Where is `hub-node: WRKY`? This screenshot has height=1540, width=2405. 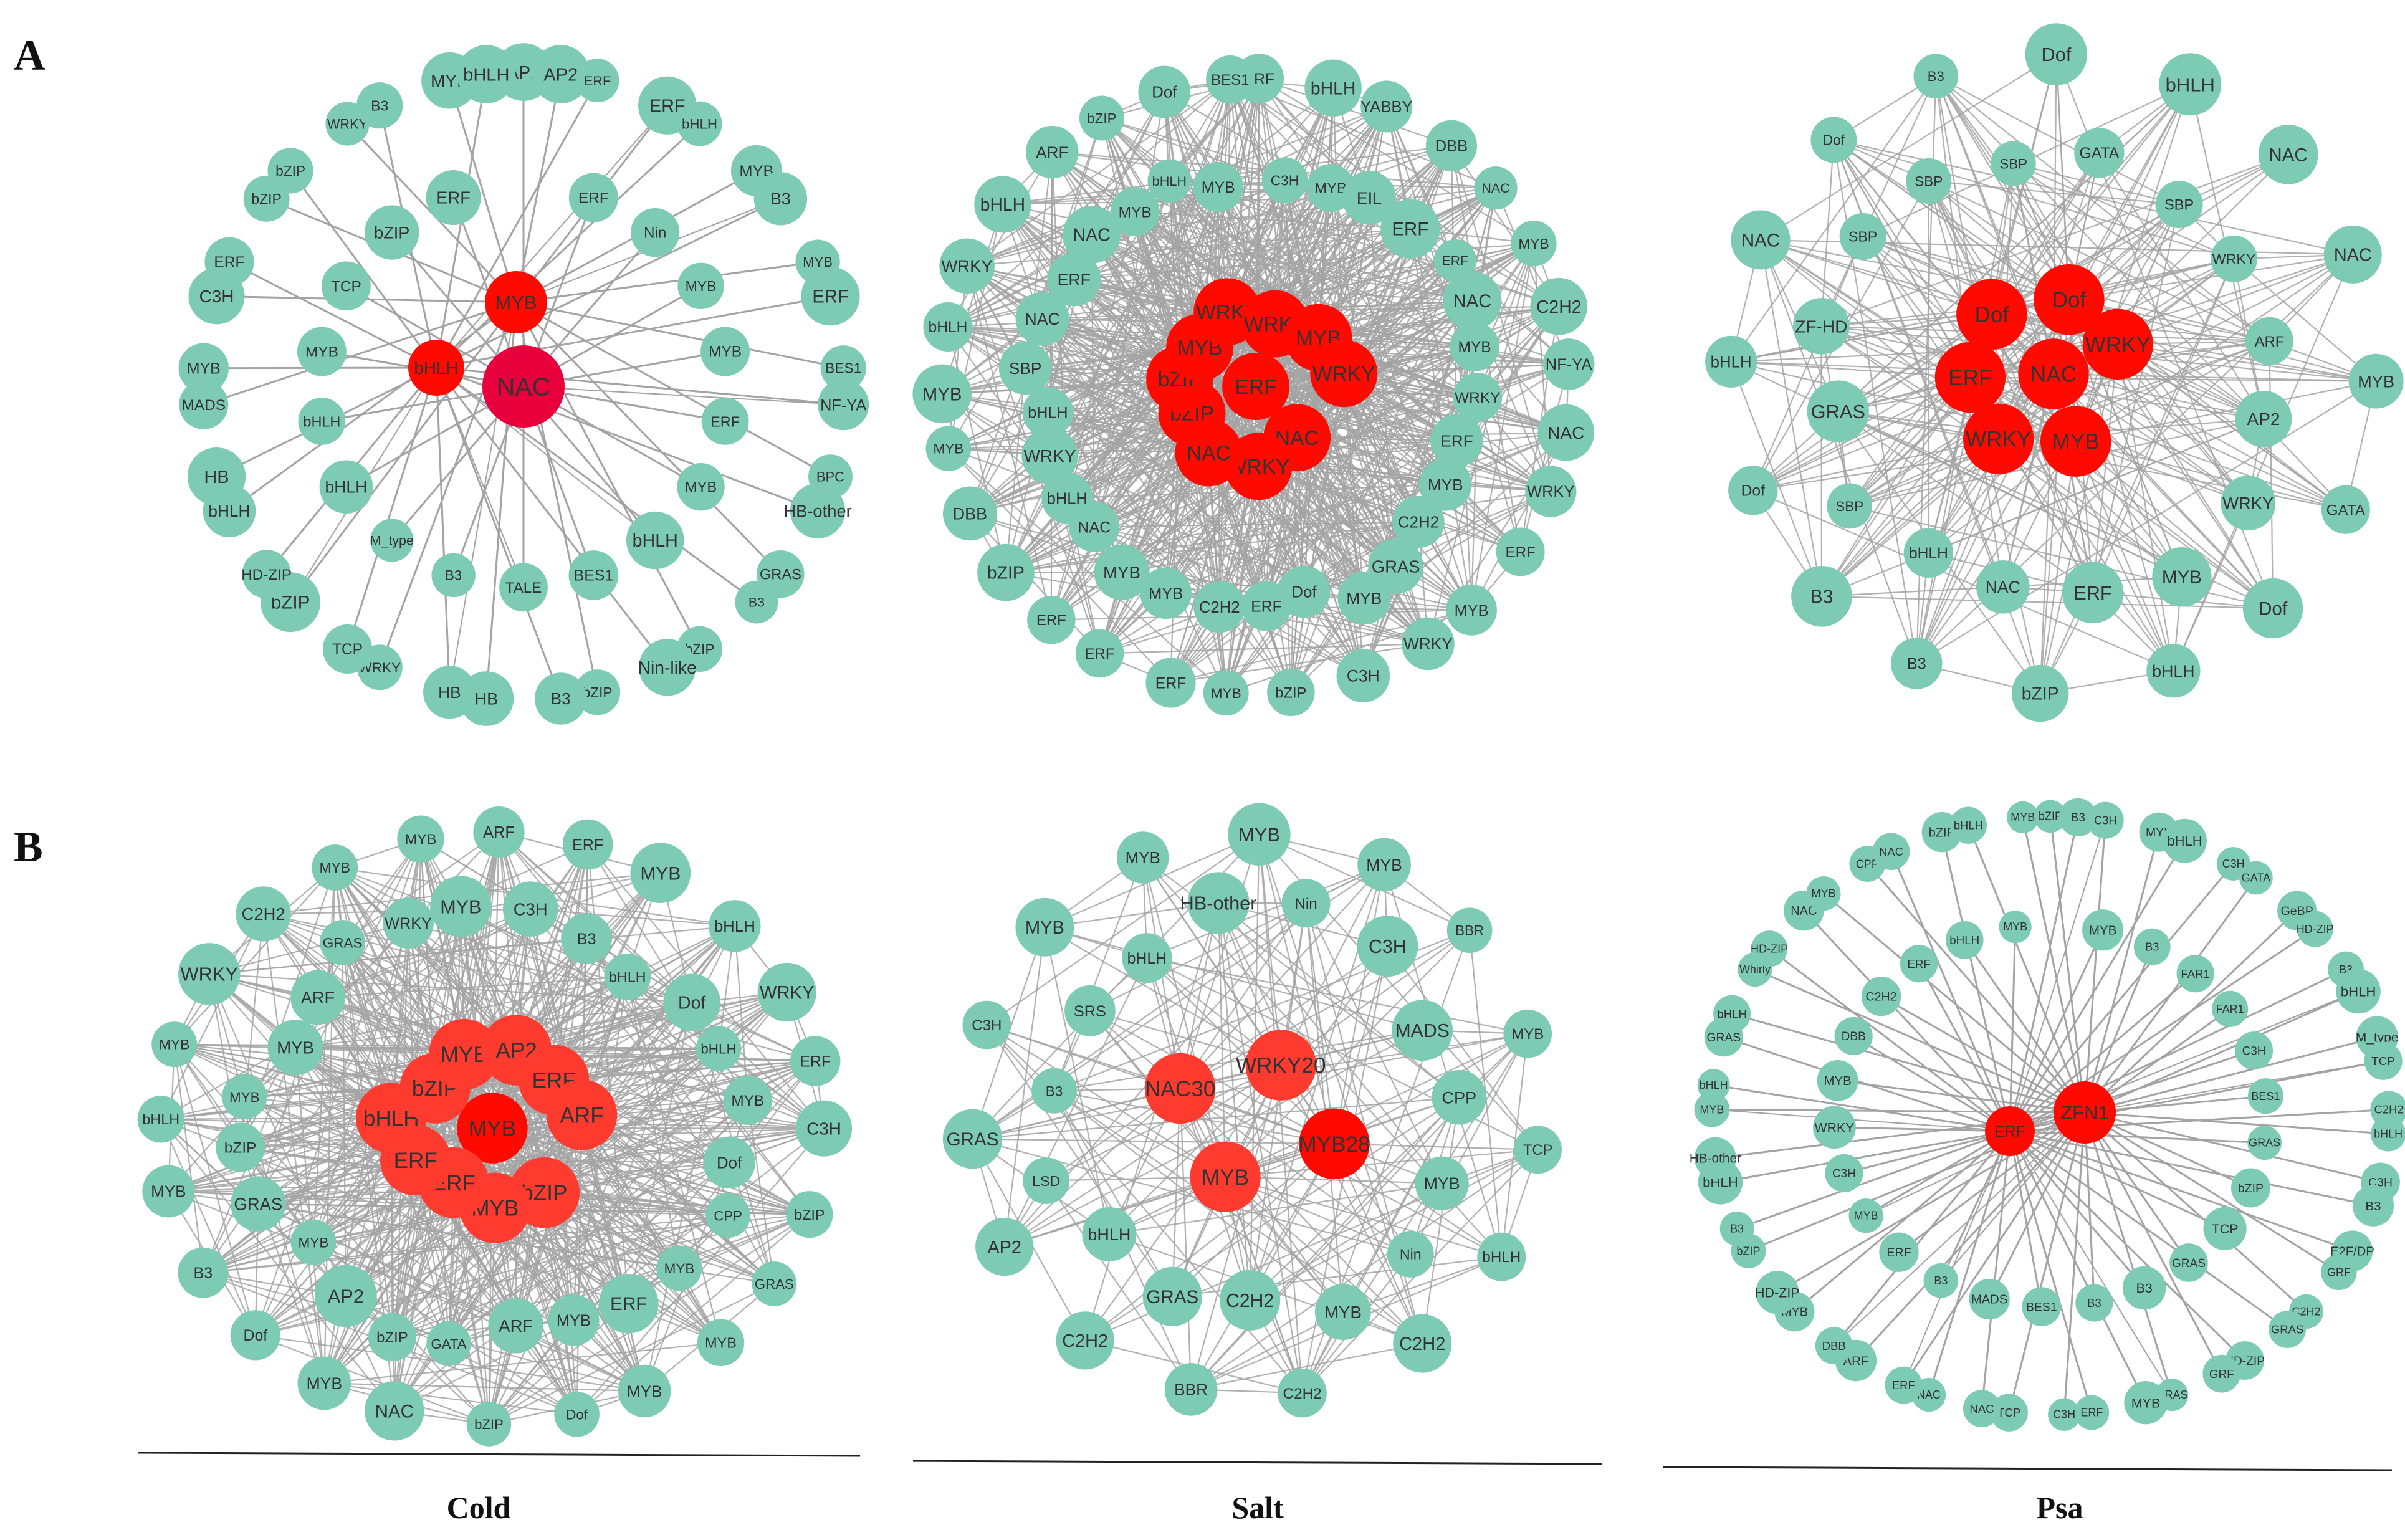
hub-node: WRKY is located at coordinates (1344, 374).